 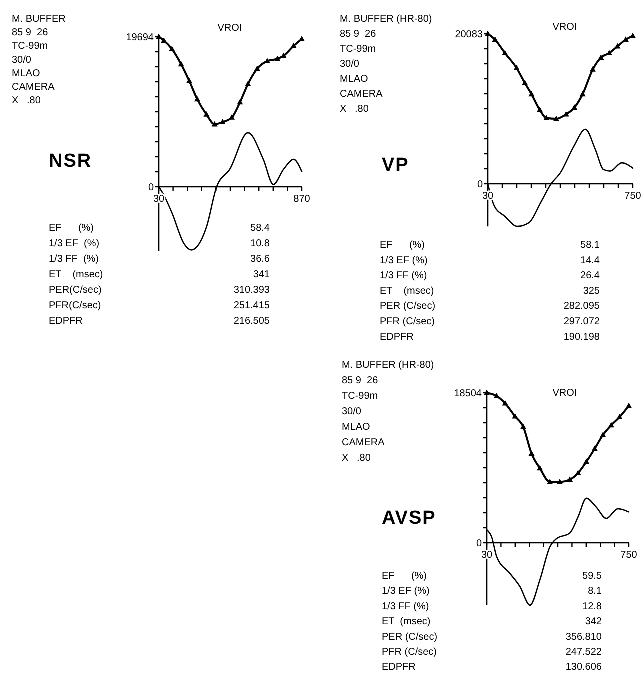 I want to click on y-tick-label: 19694, so click(x=140, y=38).